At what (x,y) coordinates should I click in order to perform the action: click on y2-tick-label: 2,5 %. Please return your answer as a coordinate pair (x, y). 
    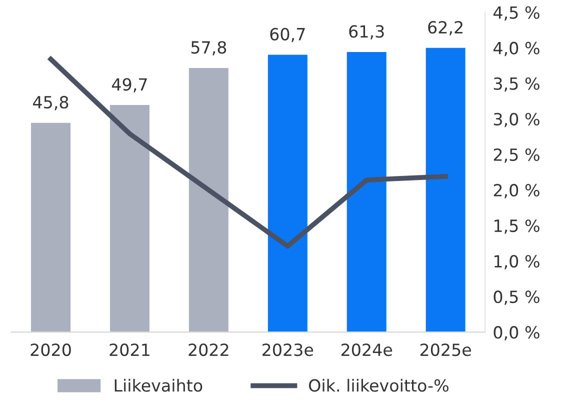
    Looking at the image, I should click on (517, 155).